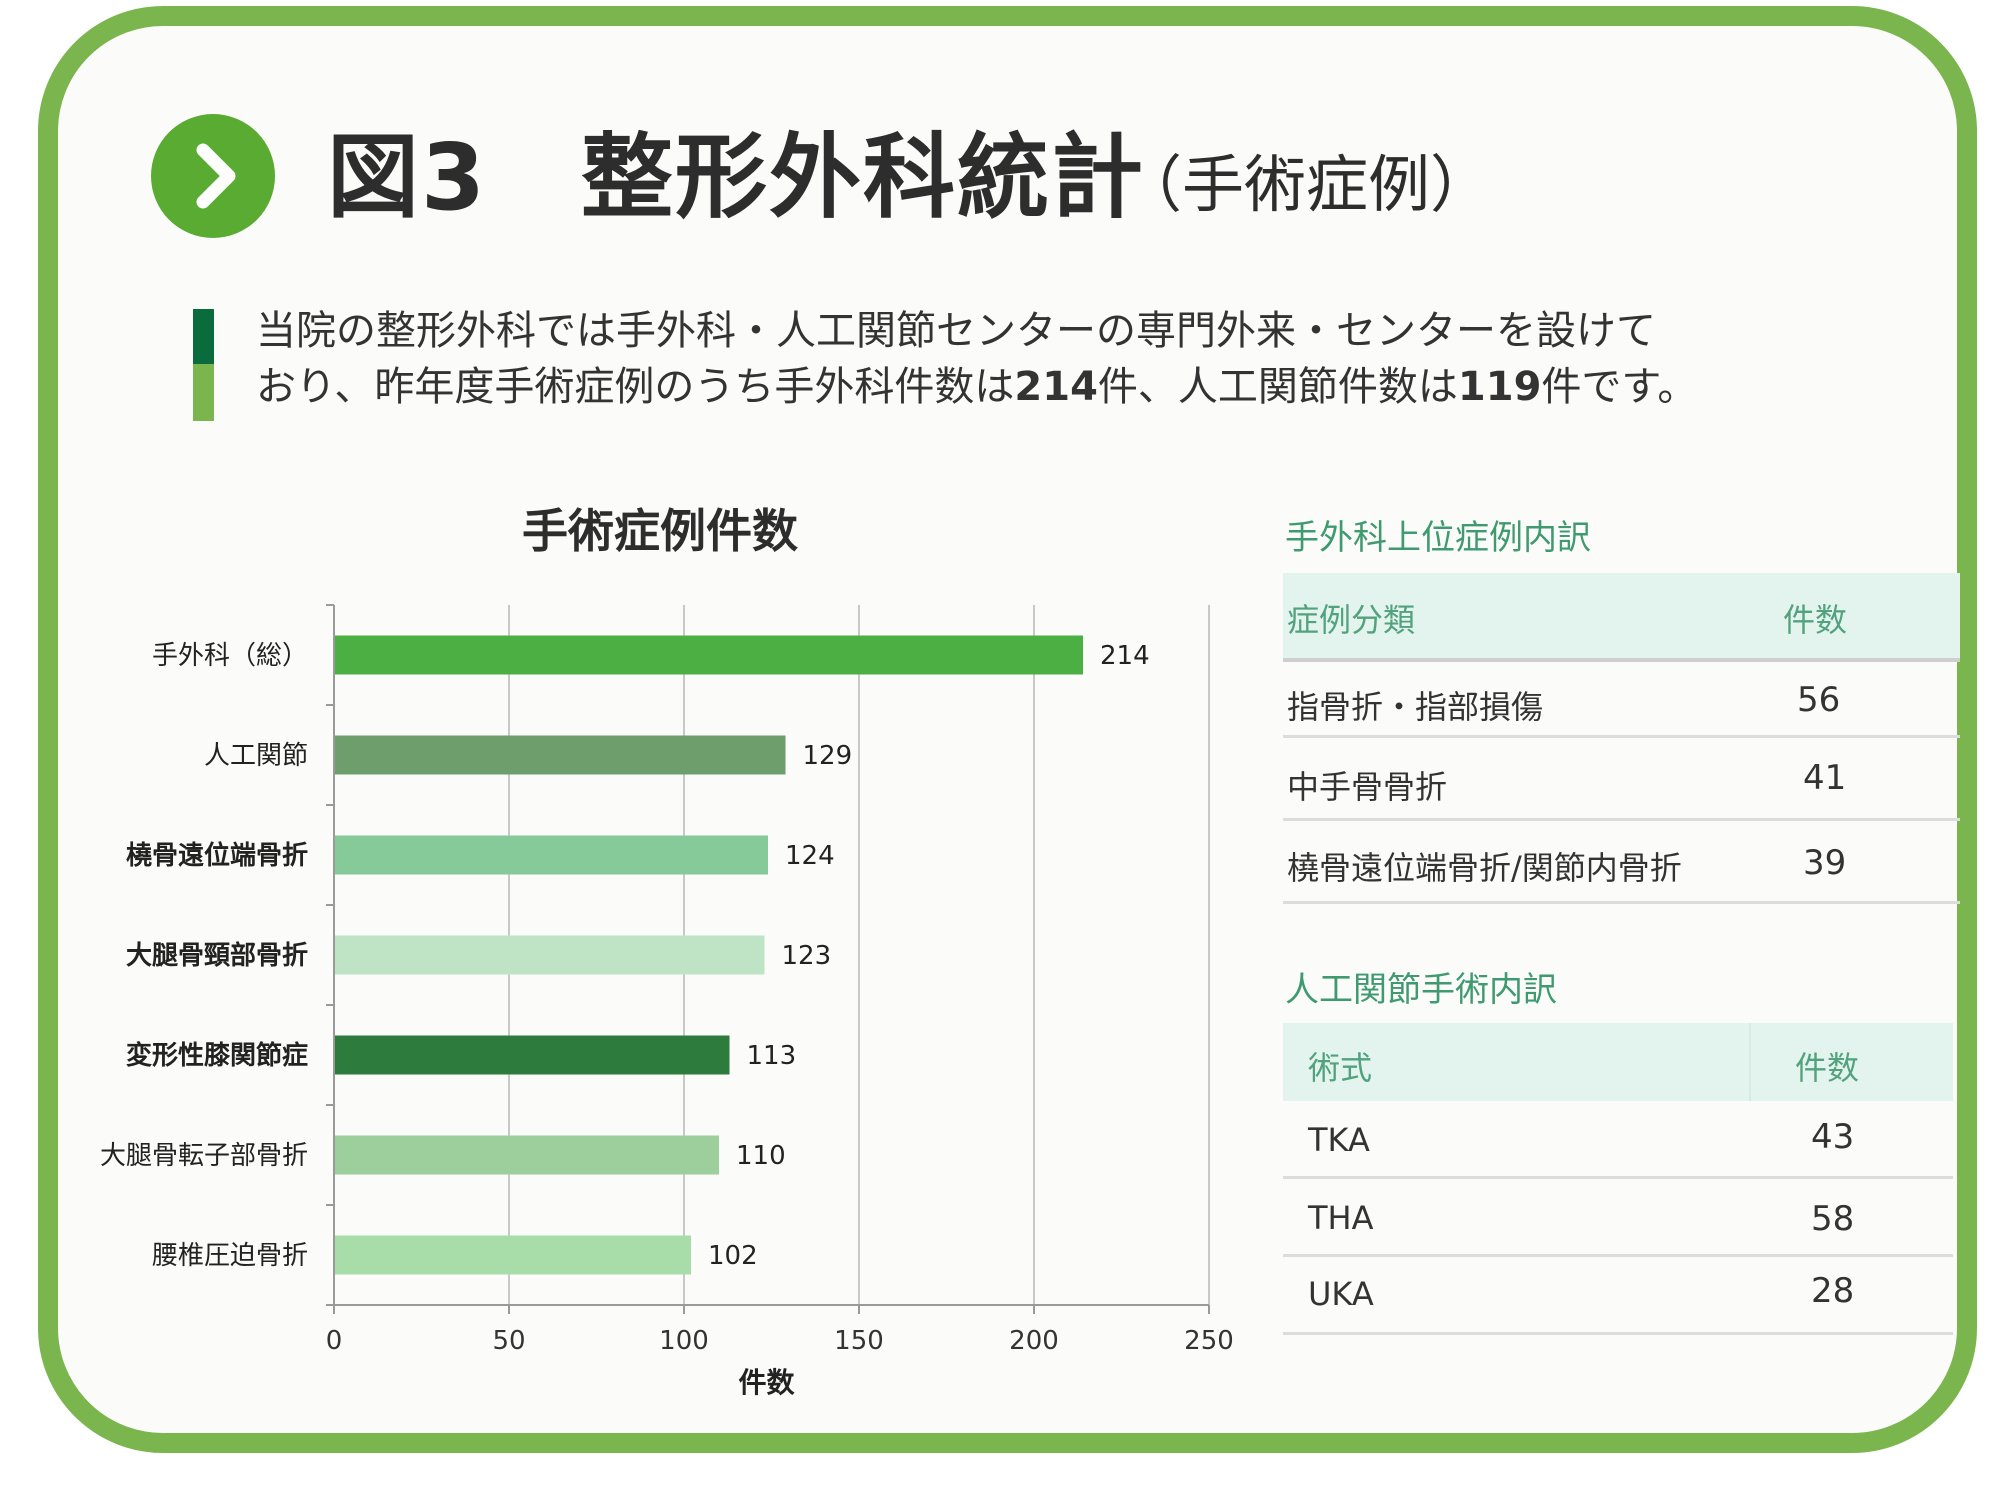 The image size is (2000, 1500). I want to click on table-cell-count: 43, so click(1833, 1137).